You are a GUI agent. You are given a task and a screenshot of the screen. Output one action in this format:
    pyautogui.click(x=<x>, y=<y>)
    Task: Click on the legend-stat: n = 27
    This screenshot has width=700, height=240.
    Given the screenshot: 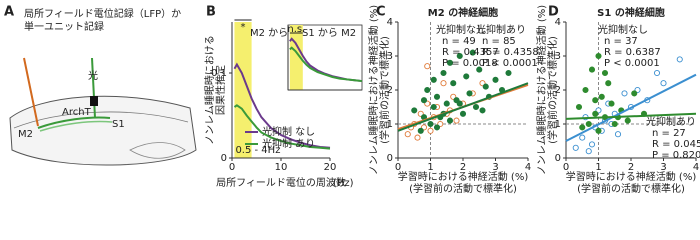 What is the action you would take?
    pyautogui.click(x=669, y=133)
    